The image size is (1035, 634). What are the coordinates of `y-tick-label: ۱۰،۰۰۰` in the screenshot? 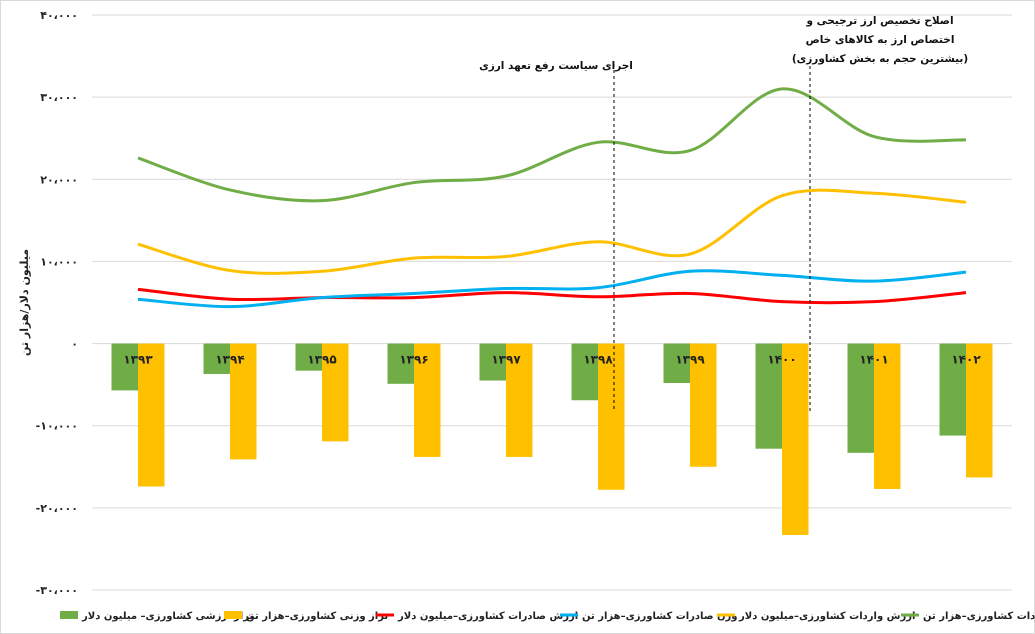 It's located at (59, 261).